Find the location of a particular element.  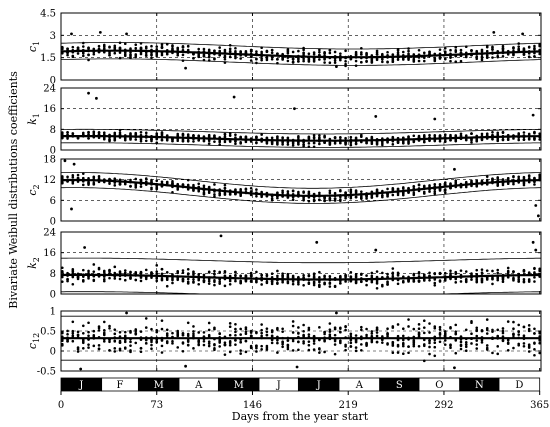

y-tick-label: 3 is located at coordinates (53, 36).